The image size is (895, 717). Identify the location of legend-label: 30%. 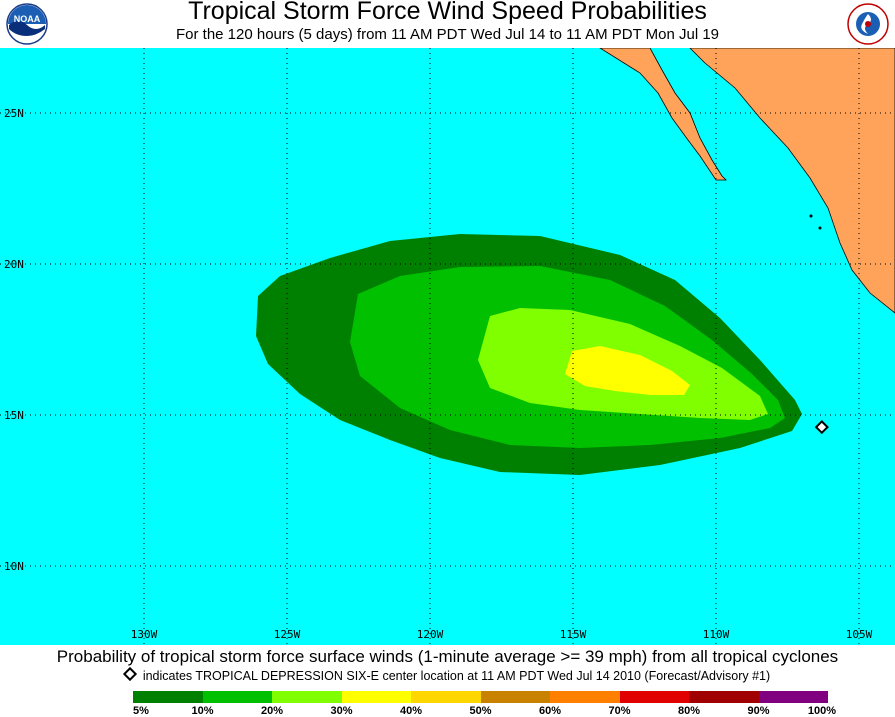
(341, 711).